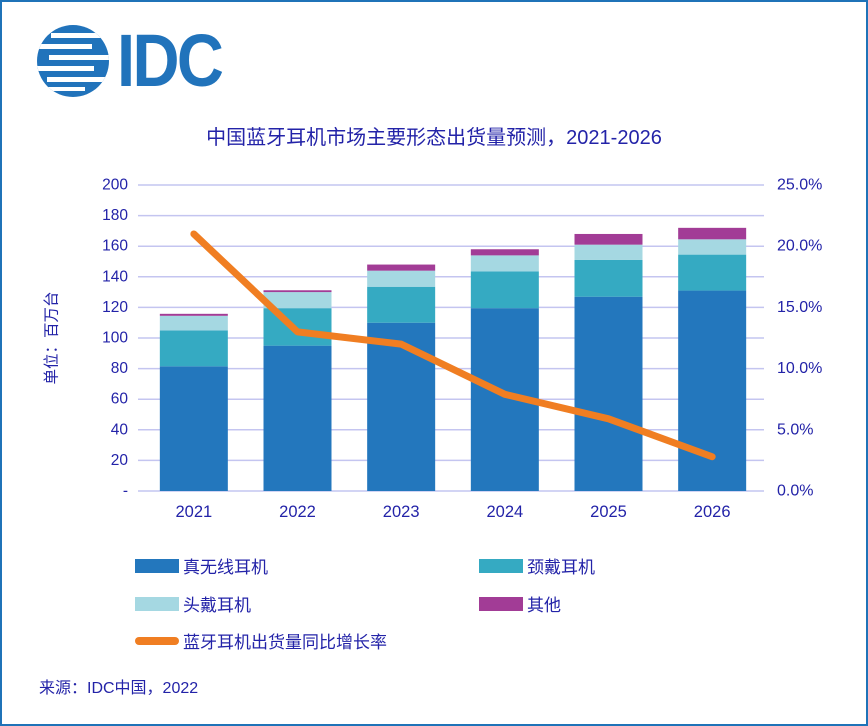 This screenshot has width=868, height=726. I want to click on left-axis-tick: 200, so click(115, 185).